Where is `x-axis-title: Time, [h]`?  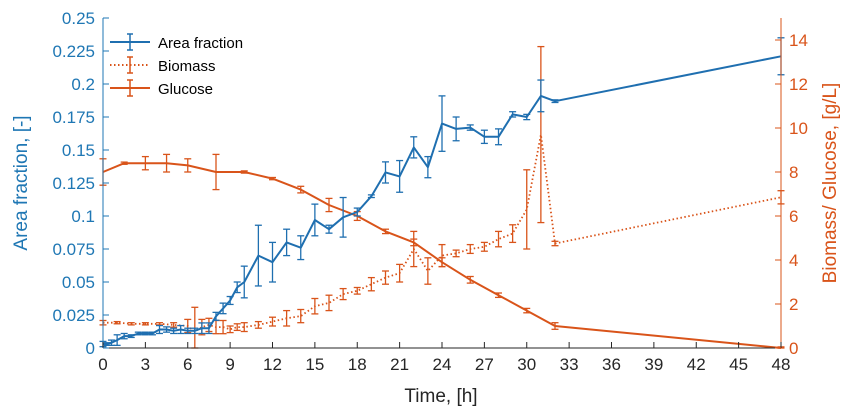
x-axis-title: Time, [h] is located at coordinates (440, 396).